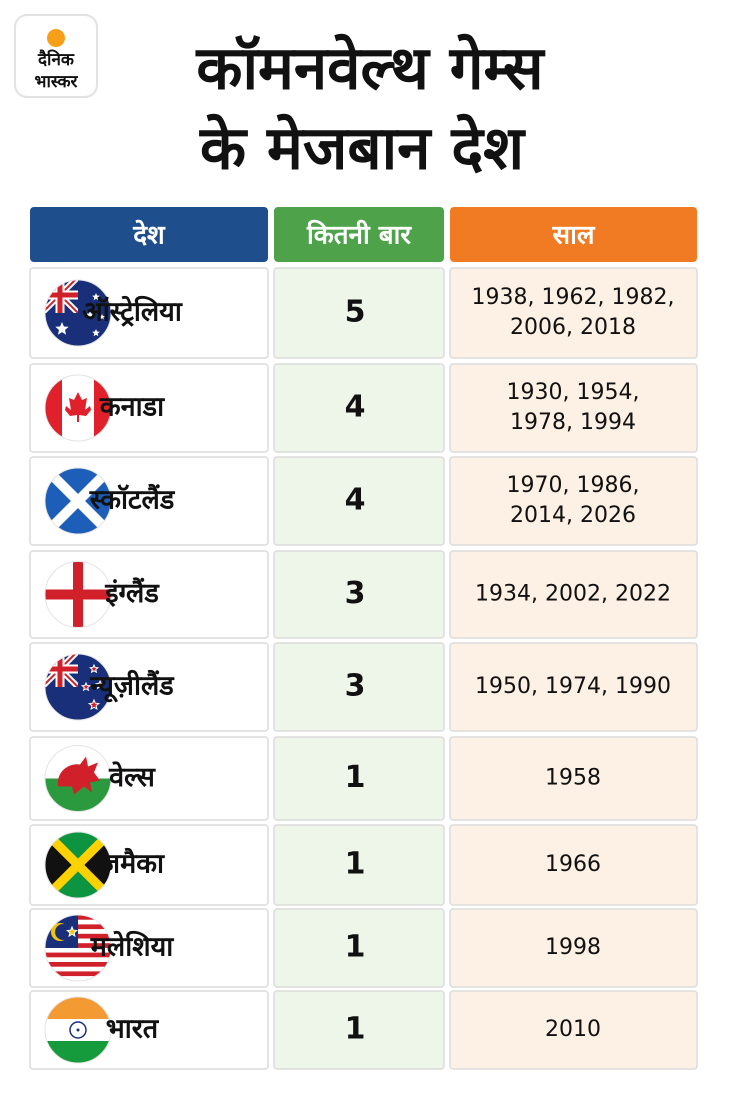 The width and height of the screenshot is (730, 1095). I want to click on host-years: 1938, 1962, 1982,, so click(573, 297).